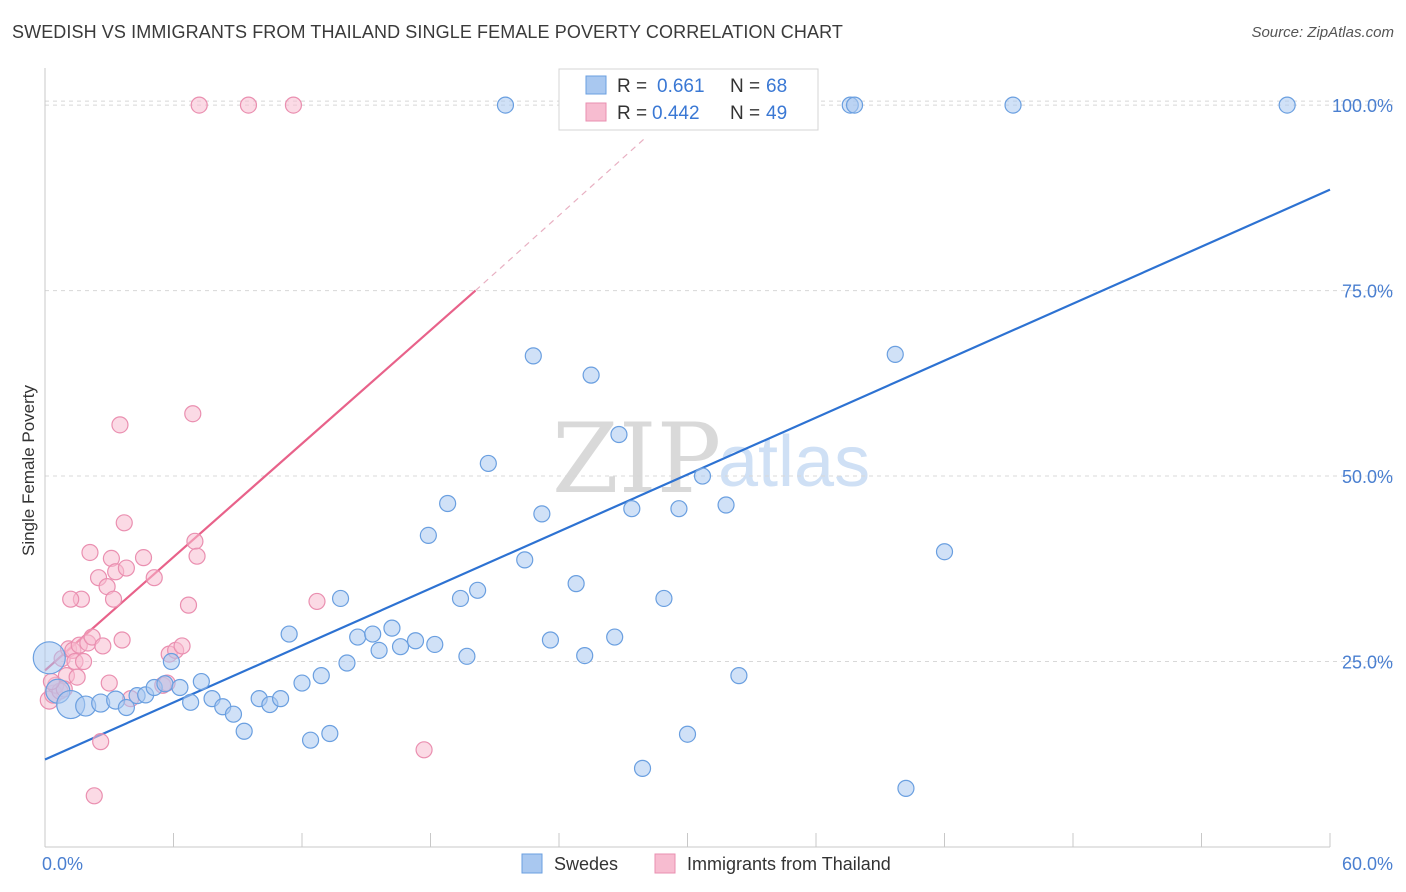 Image resolution: width=1406 pixels, height=892 pixels. Describe the element at coordinates (676, 113) in the screenshot. I see `legend-r-value-thailand: 0.442` at that location.